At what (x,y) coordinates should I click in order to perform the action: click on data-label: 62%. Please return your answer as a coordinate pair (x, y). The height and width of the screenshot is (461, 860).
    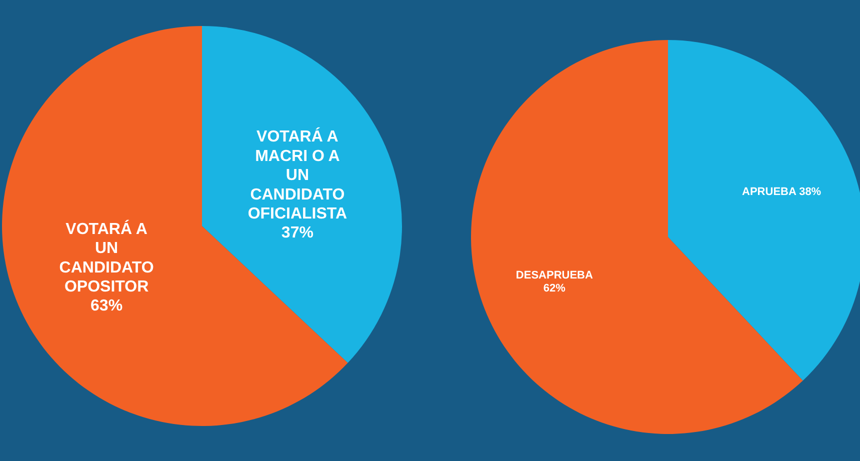
    Looking at the image, I should click on (554, 288).